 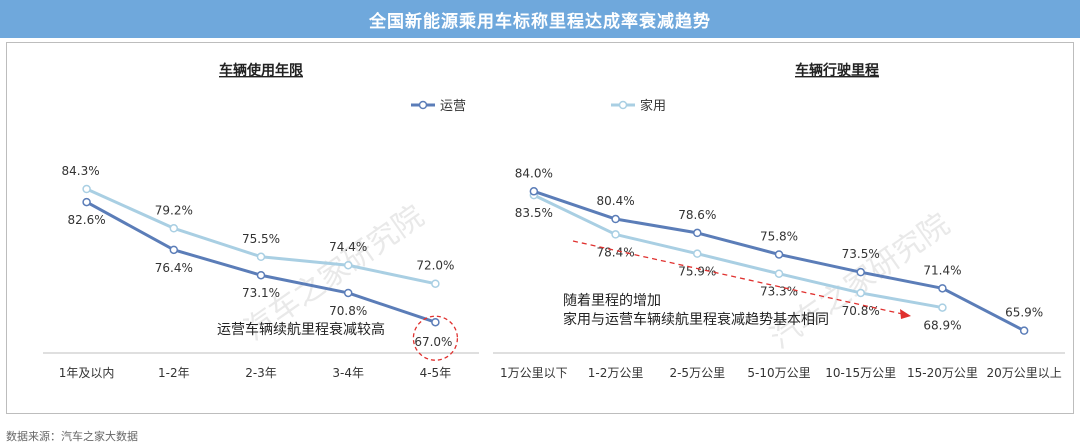 I want to click on data-label: 75.5%, so click(x=261, y=239).